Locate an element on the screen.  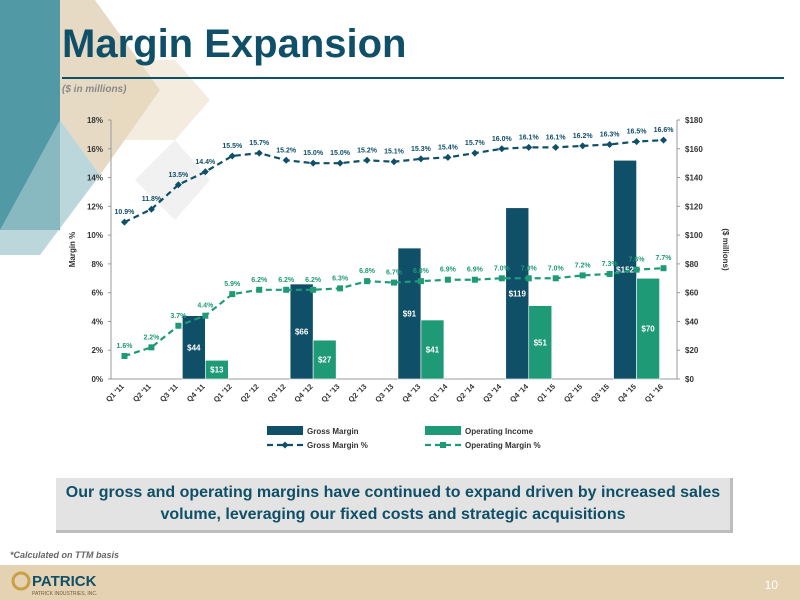
category-label: Q4 '12 is located at coordinates (303, 393).